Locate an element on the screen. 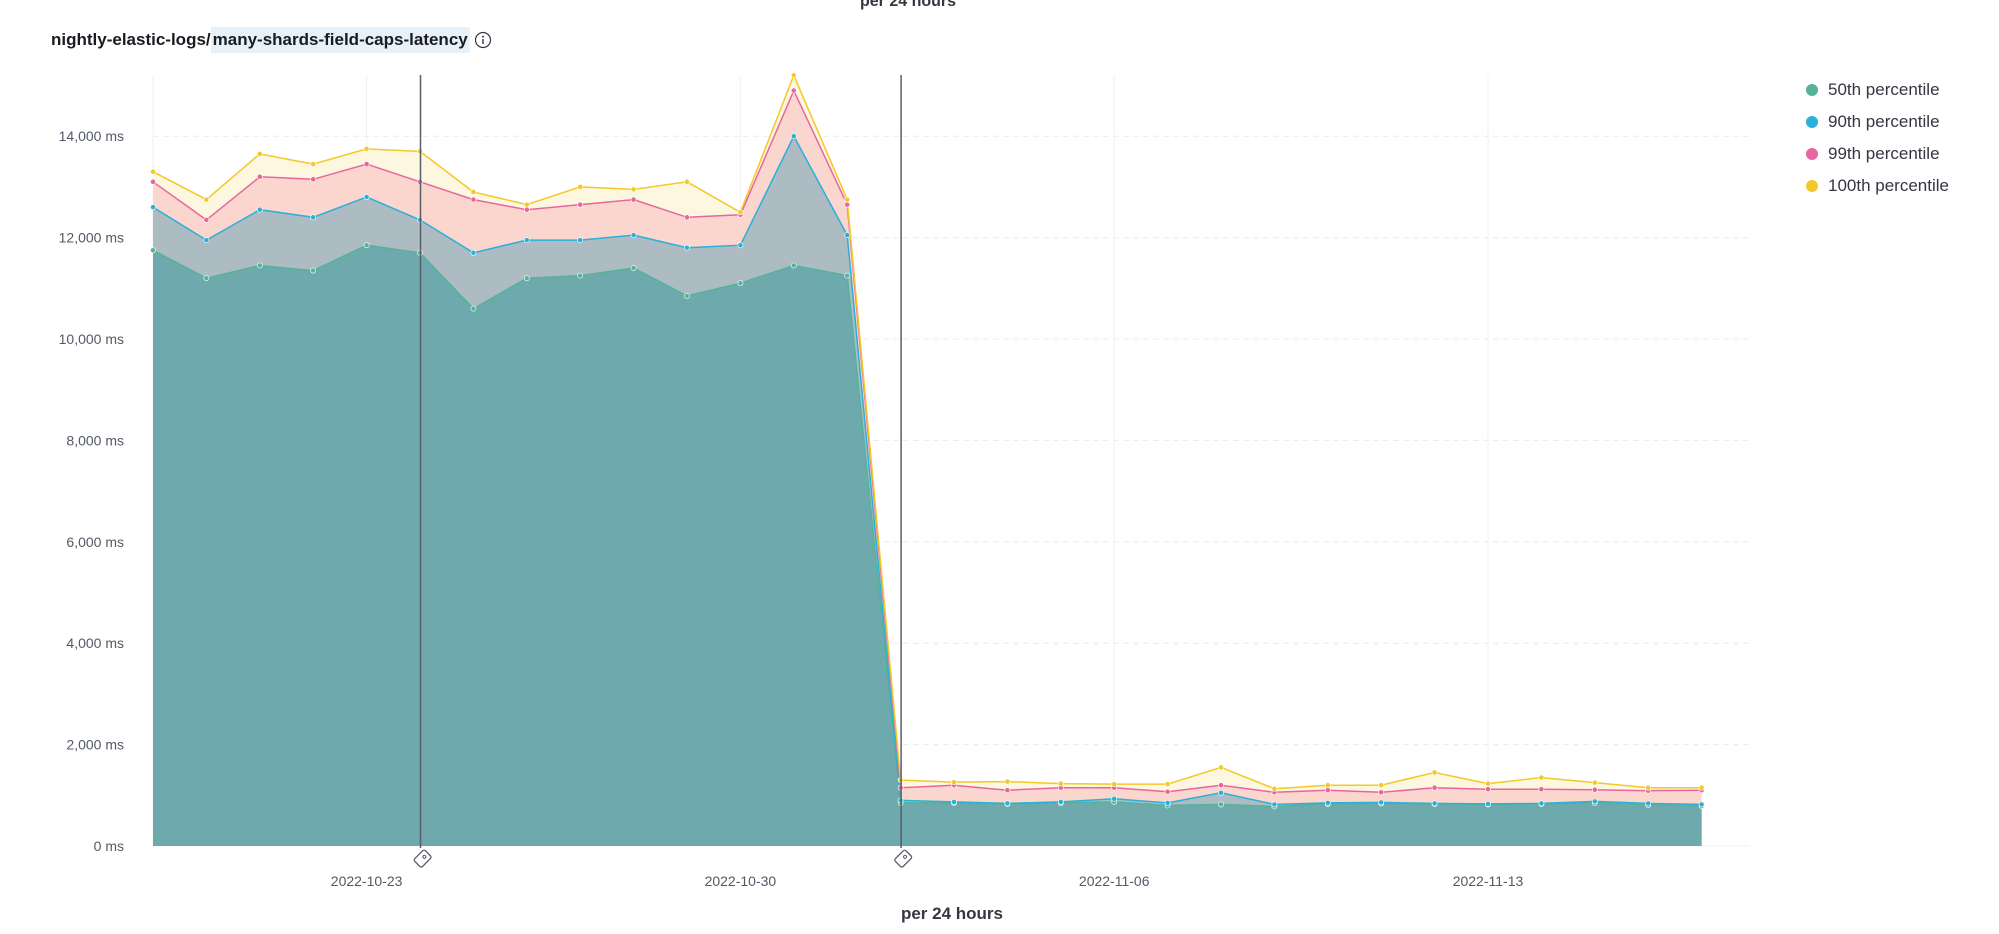 The width and height of the screenshot is (1999, 934). legend-item: 100th percentile is located at coordinates (1876, 186).